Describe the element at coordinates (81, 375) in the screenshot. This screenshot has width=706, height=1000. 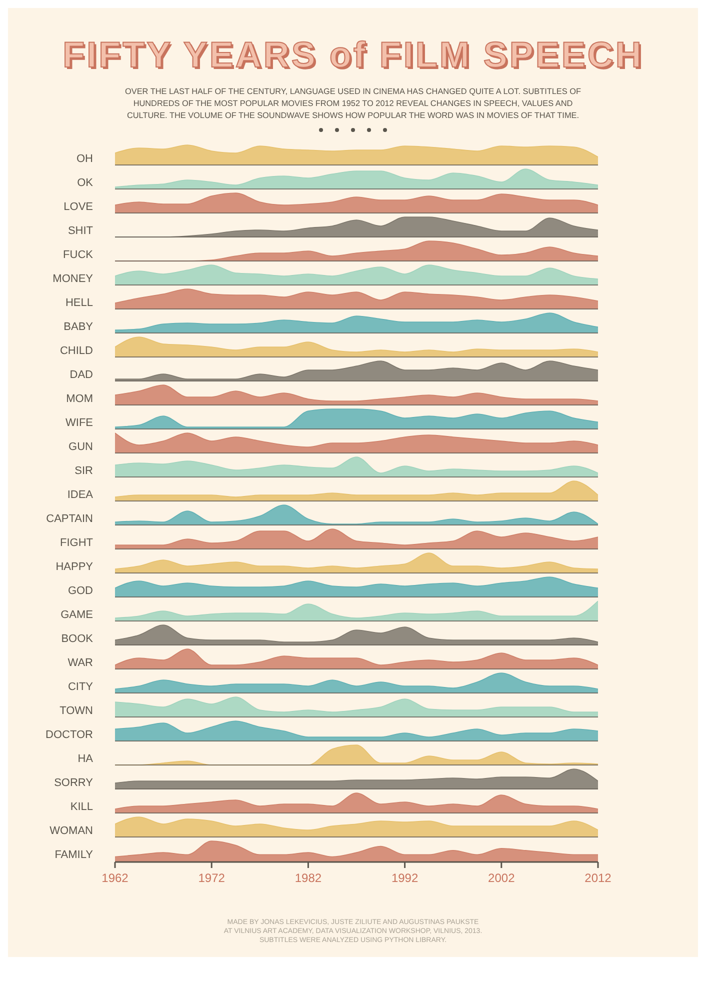
I see `series-label: DAD` at that location.